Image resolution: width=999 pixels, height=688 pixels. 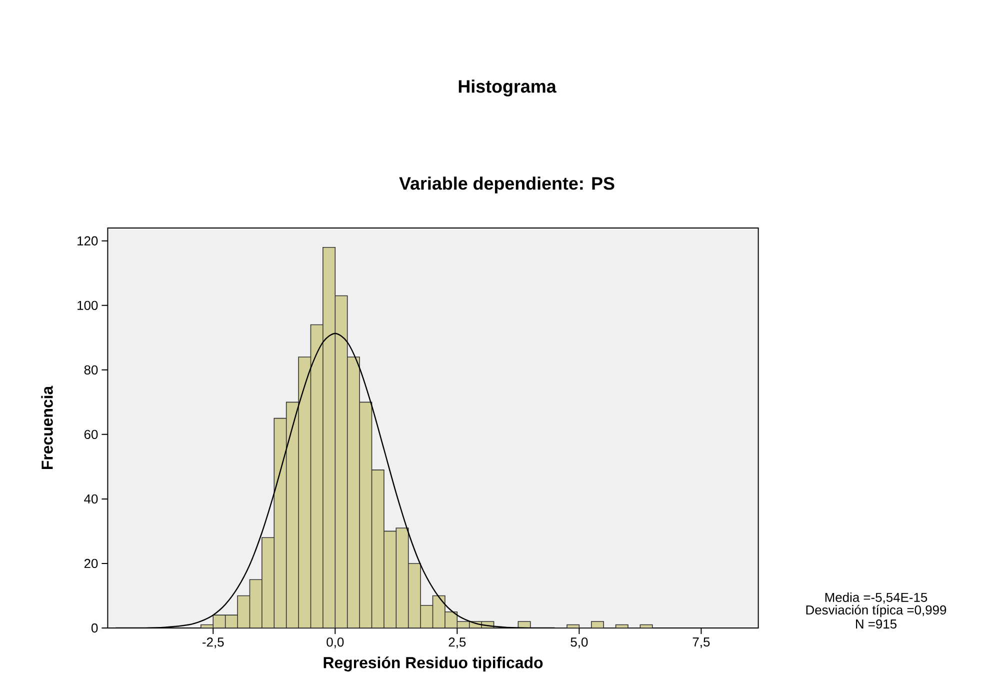 I want to click on text: Desviación típica =0,999, so click(x=876, y=611).